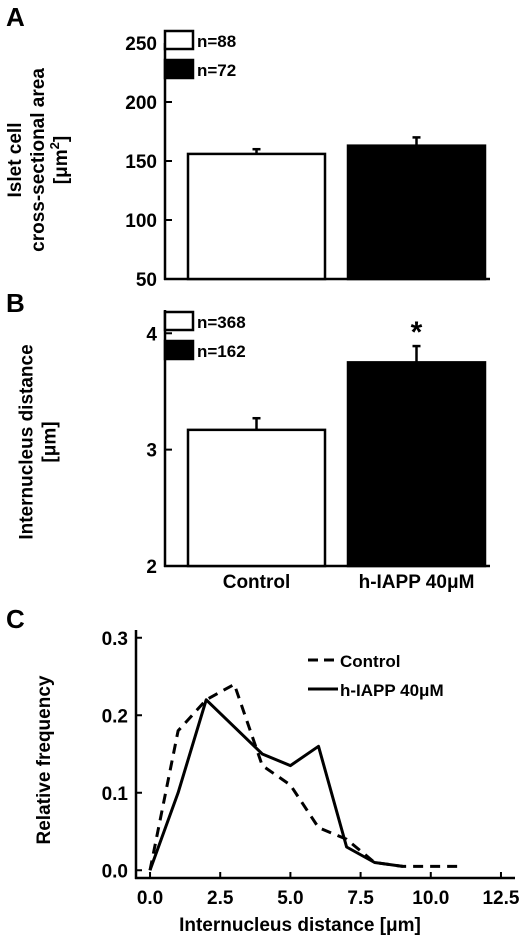  What do you see at coordinates (216, 70) in the screenshot?
I see `legend-label: n=72` at bounding box center [216, 70].